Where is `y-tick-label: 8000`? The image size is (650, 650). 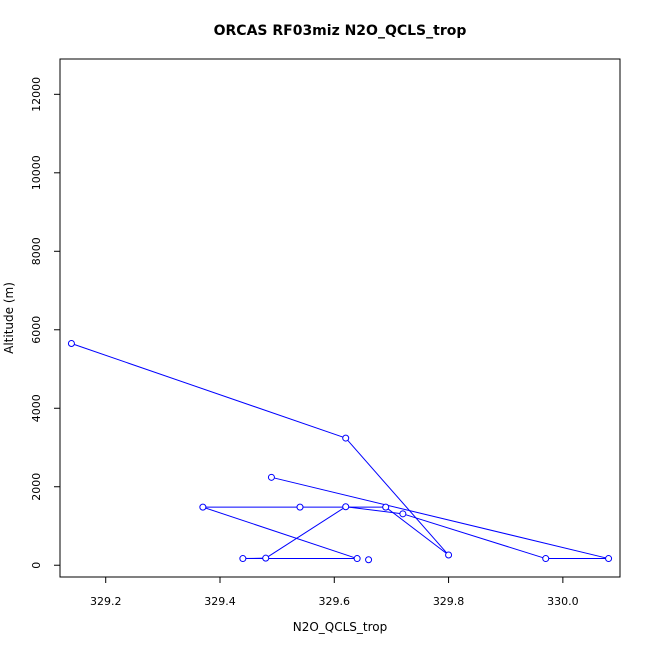 y-tick-label: 8000 is located at coordinates (36, 251).